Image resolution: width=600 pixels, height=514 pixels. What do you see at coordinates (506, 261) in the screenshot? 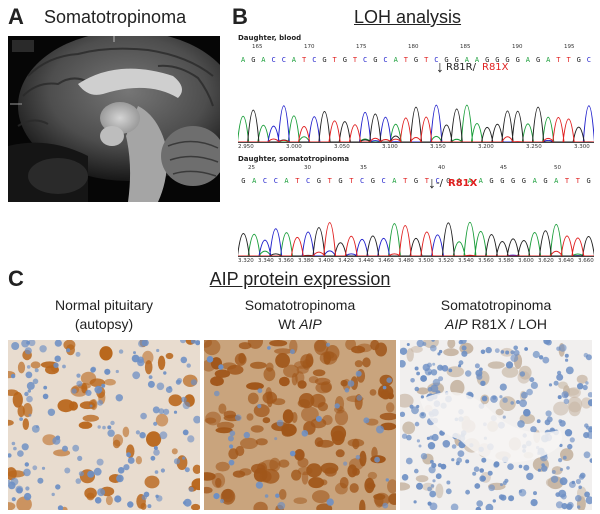
I see `axis-tick: 3.580` at bounding box center [506, 261].